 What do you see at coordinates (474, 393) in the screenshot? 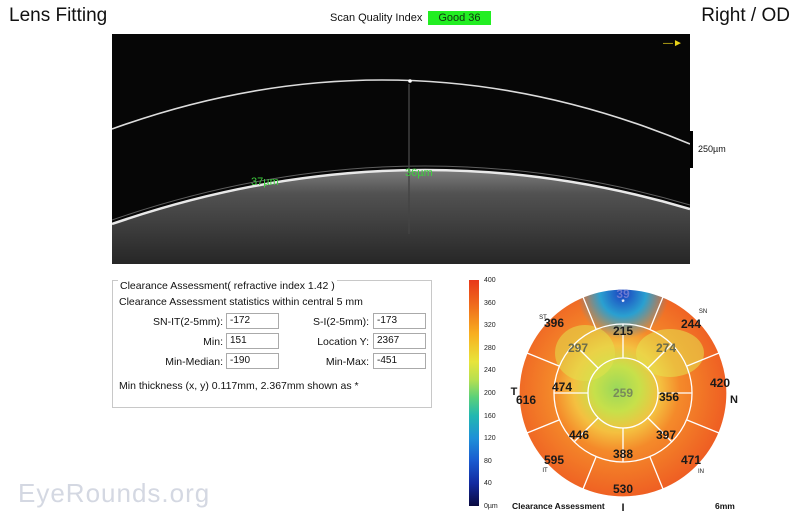
I see `color-scale-bar` at bounding box center [474, 393].